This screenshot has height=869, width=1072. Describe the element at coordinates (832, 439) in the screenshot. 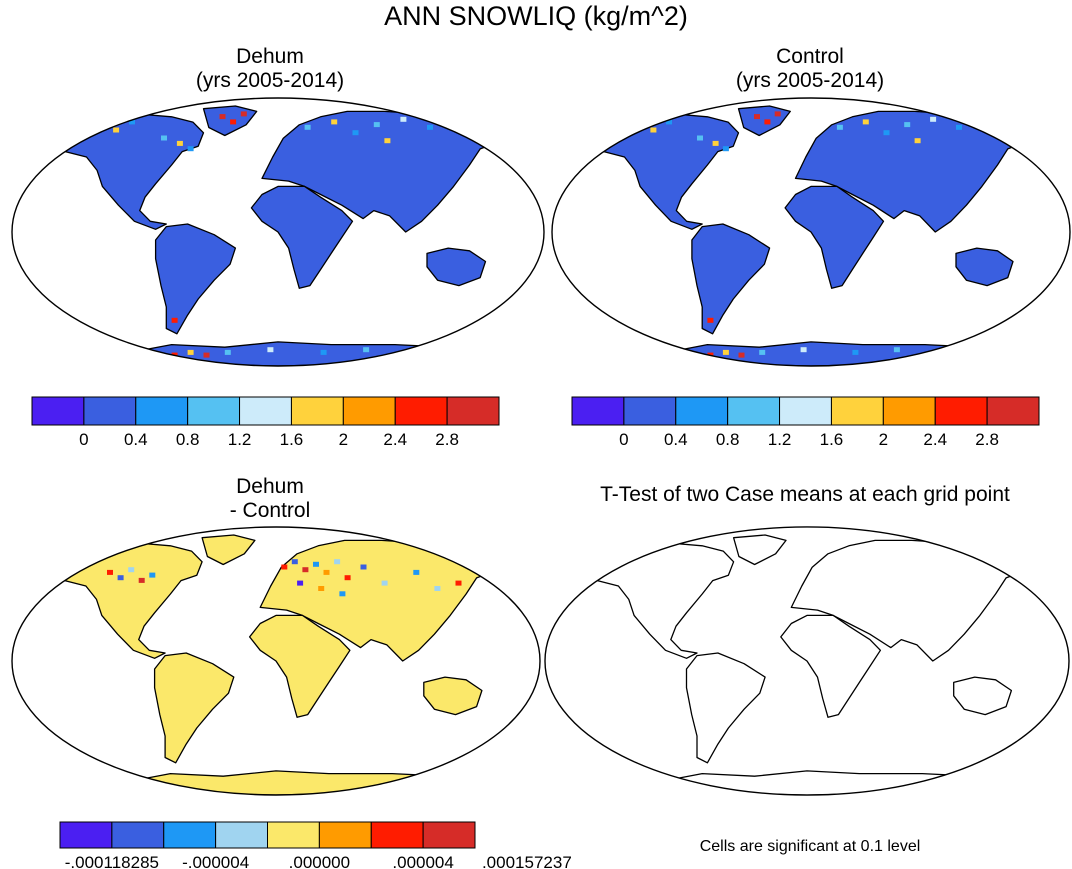

I see `panel2-colorbar-label: 1.6` at that location.